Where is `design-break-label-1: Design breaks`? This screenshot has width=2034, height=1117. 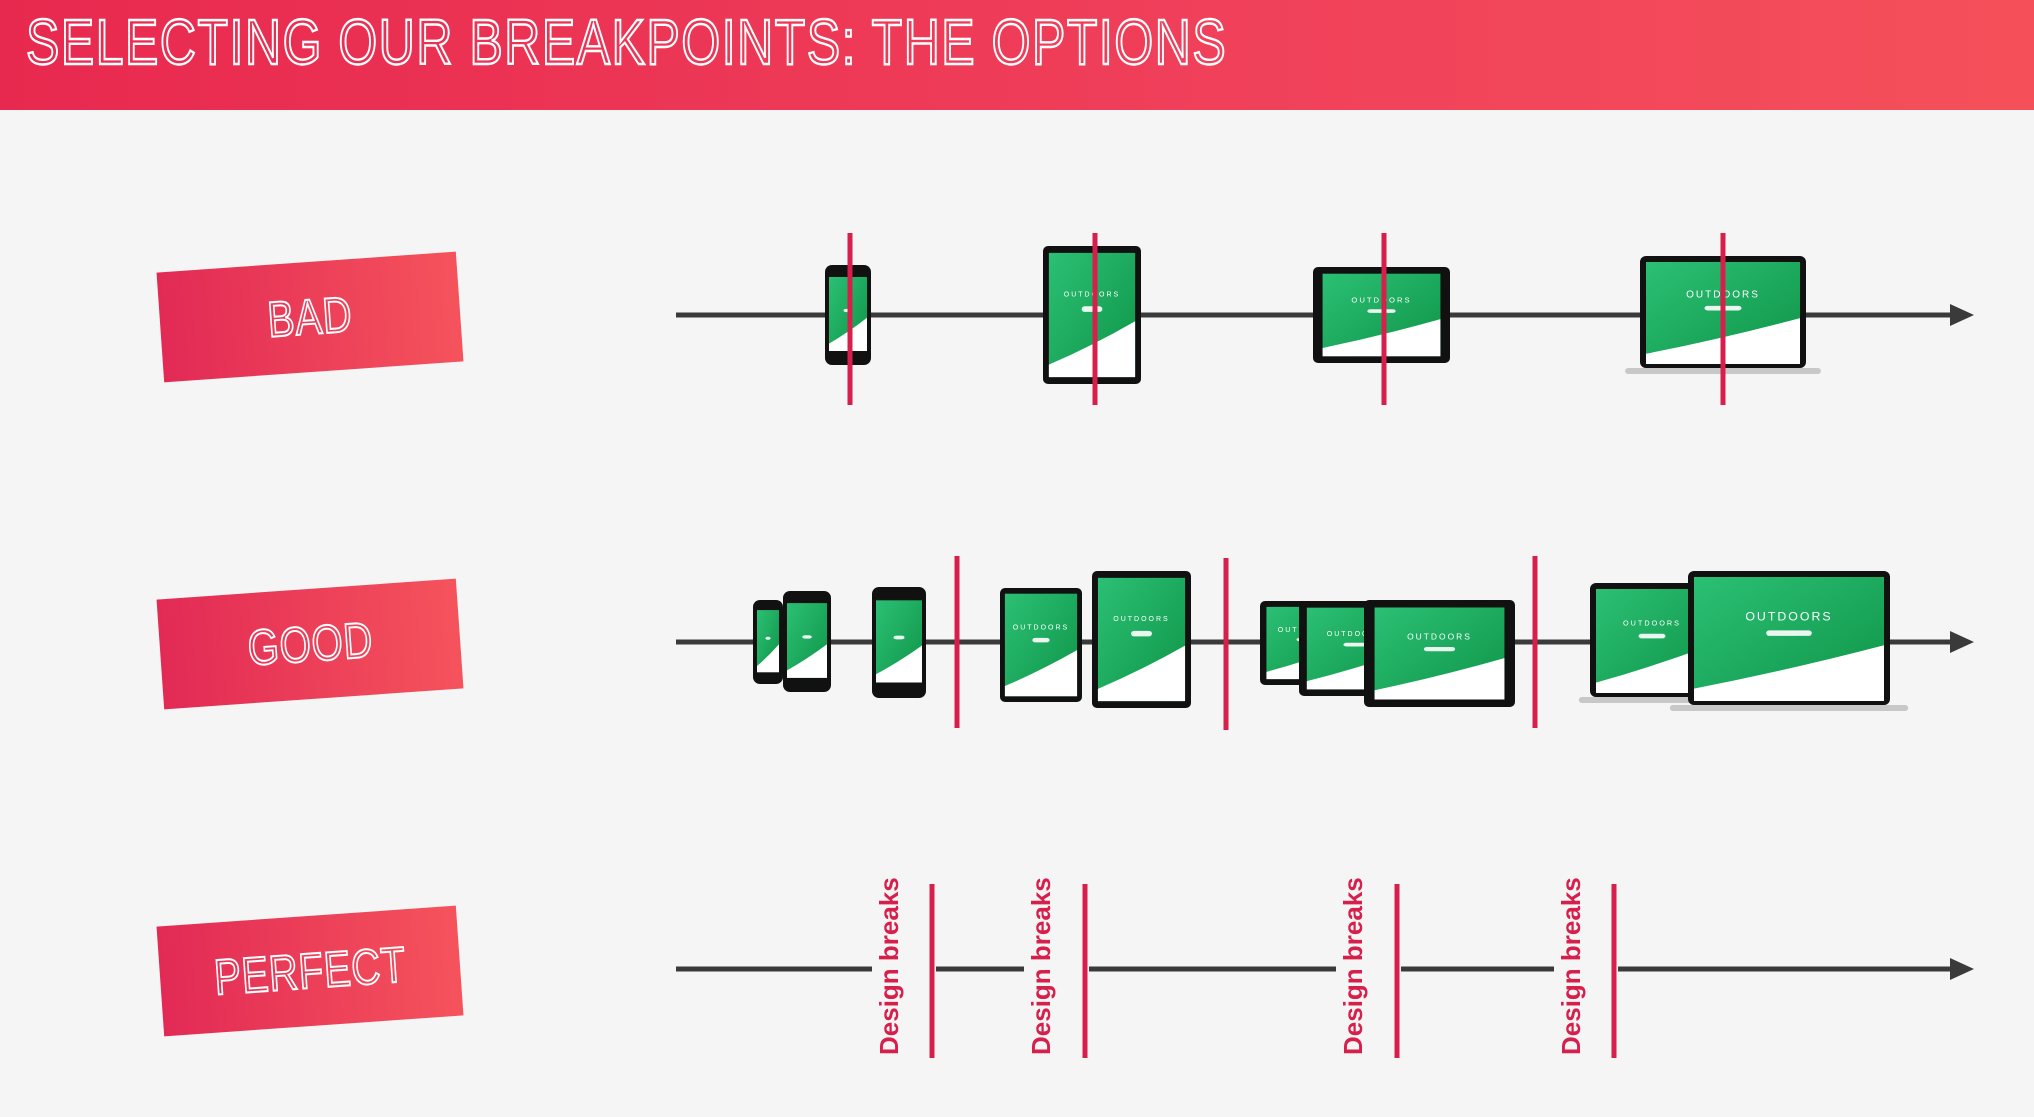
design-break-label-1: Design breaks is located at coordinates (889, 966).